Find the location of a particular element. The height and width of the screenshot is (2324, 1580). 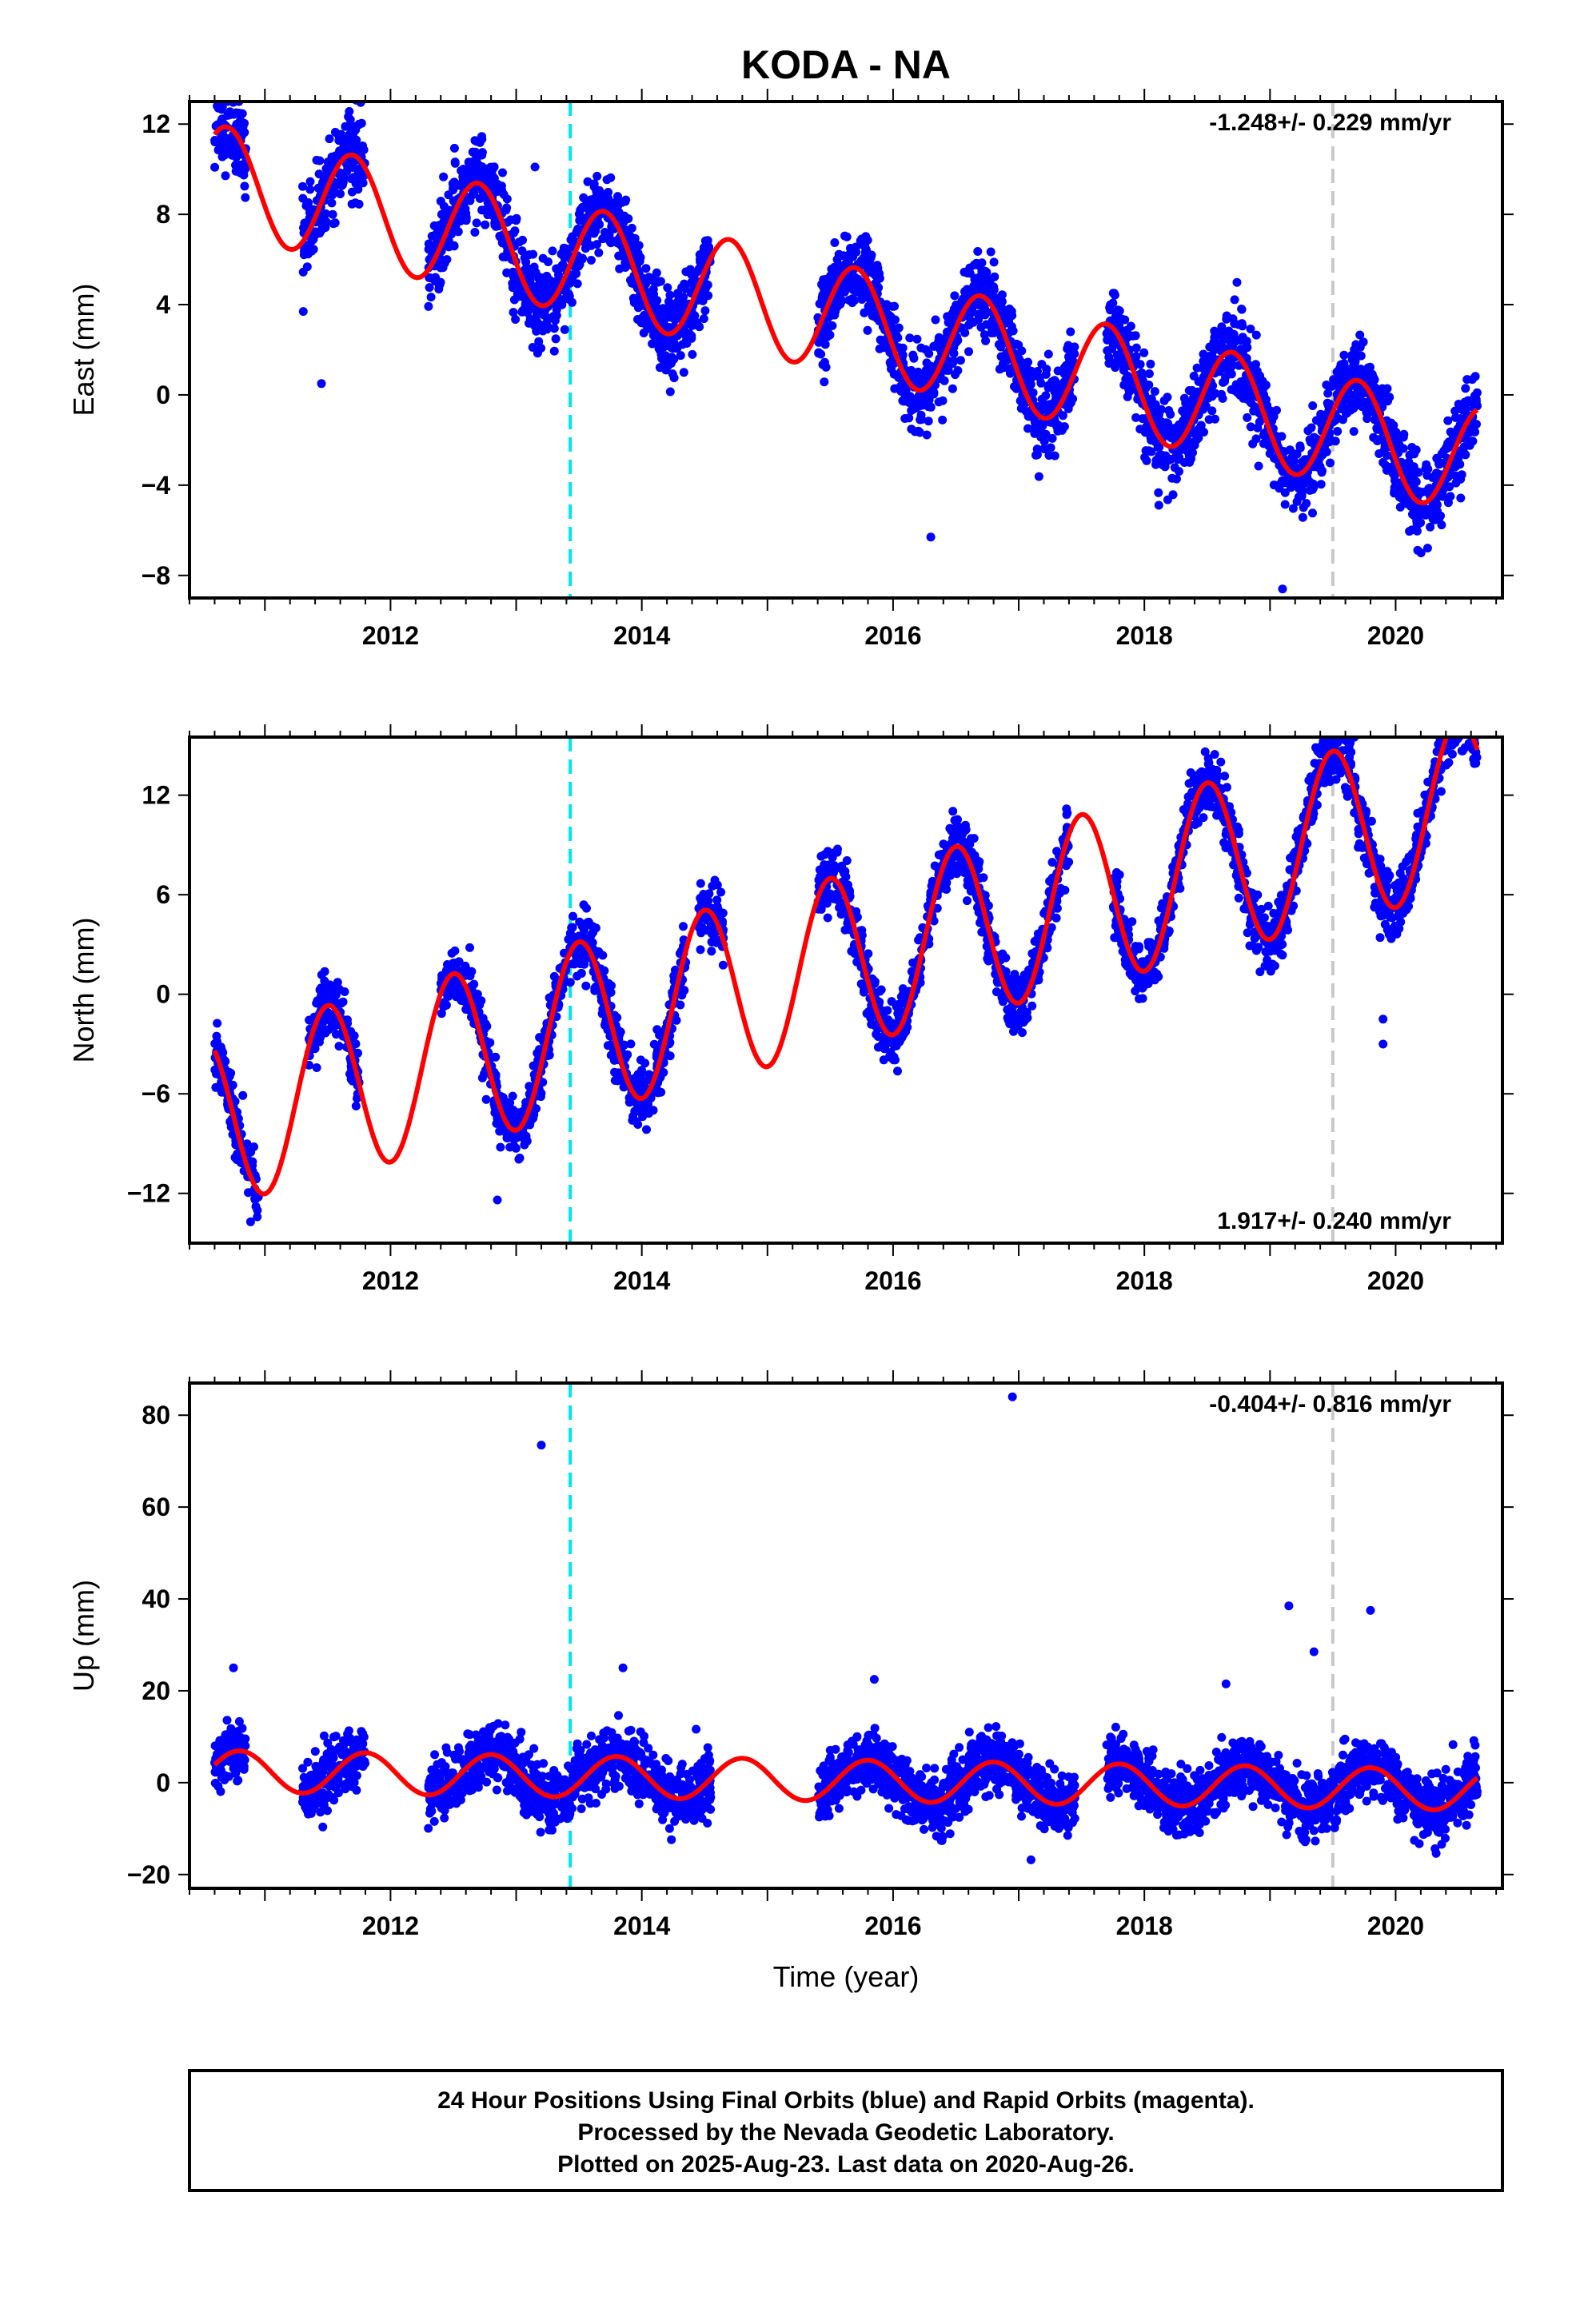

y-tick-label: 4 is located at coordinates (163, 304).